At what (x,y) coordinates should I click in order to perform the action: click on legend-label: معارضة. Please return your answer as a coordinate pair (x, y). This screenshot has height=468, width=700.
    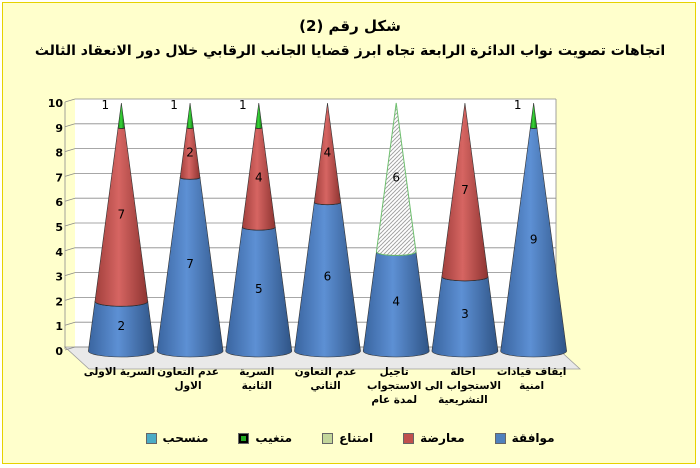
    Looking at the image, I should click on (442, 438).